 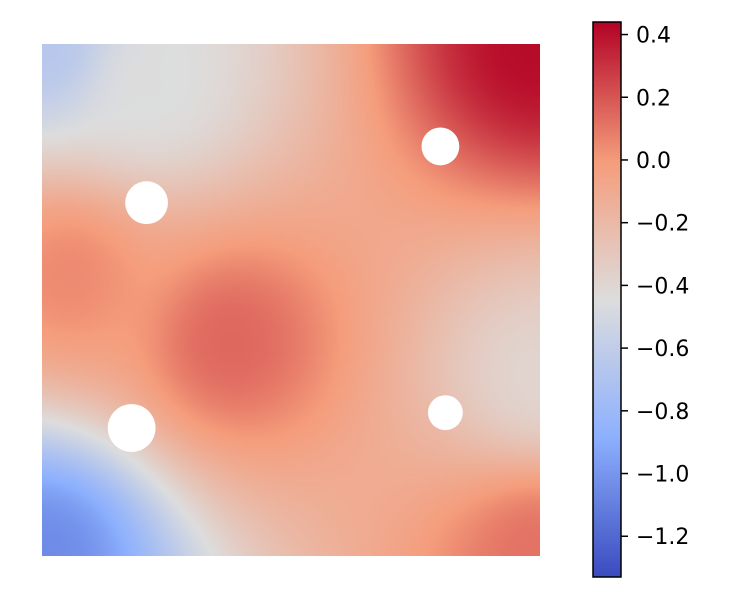 I want to click on colorbar-tick-label: −0.2, so click(x=662, y=224).